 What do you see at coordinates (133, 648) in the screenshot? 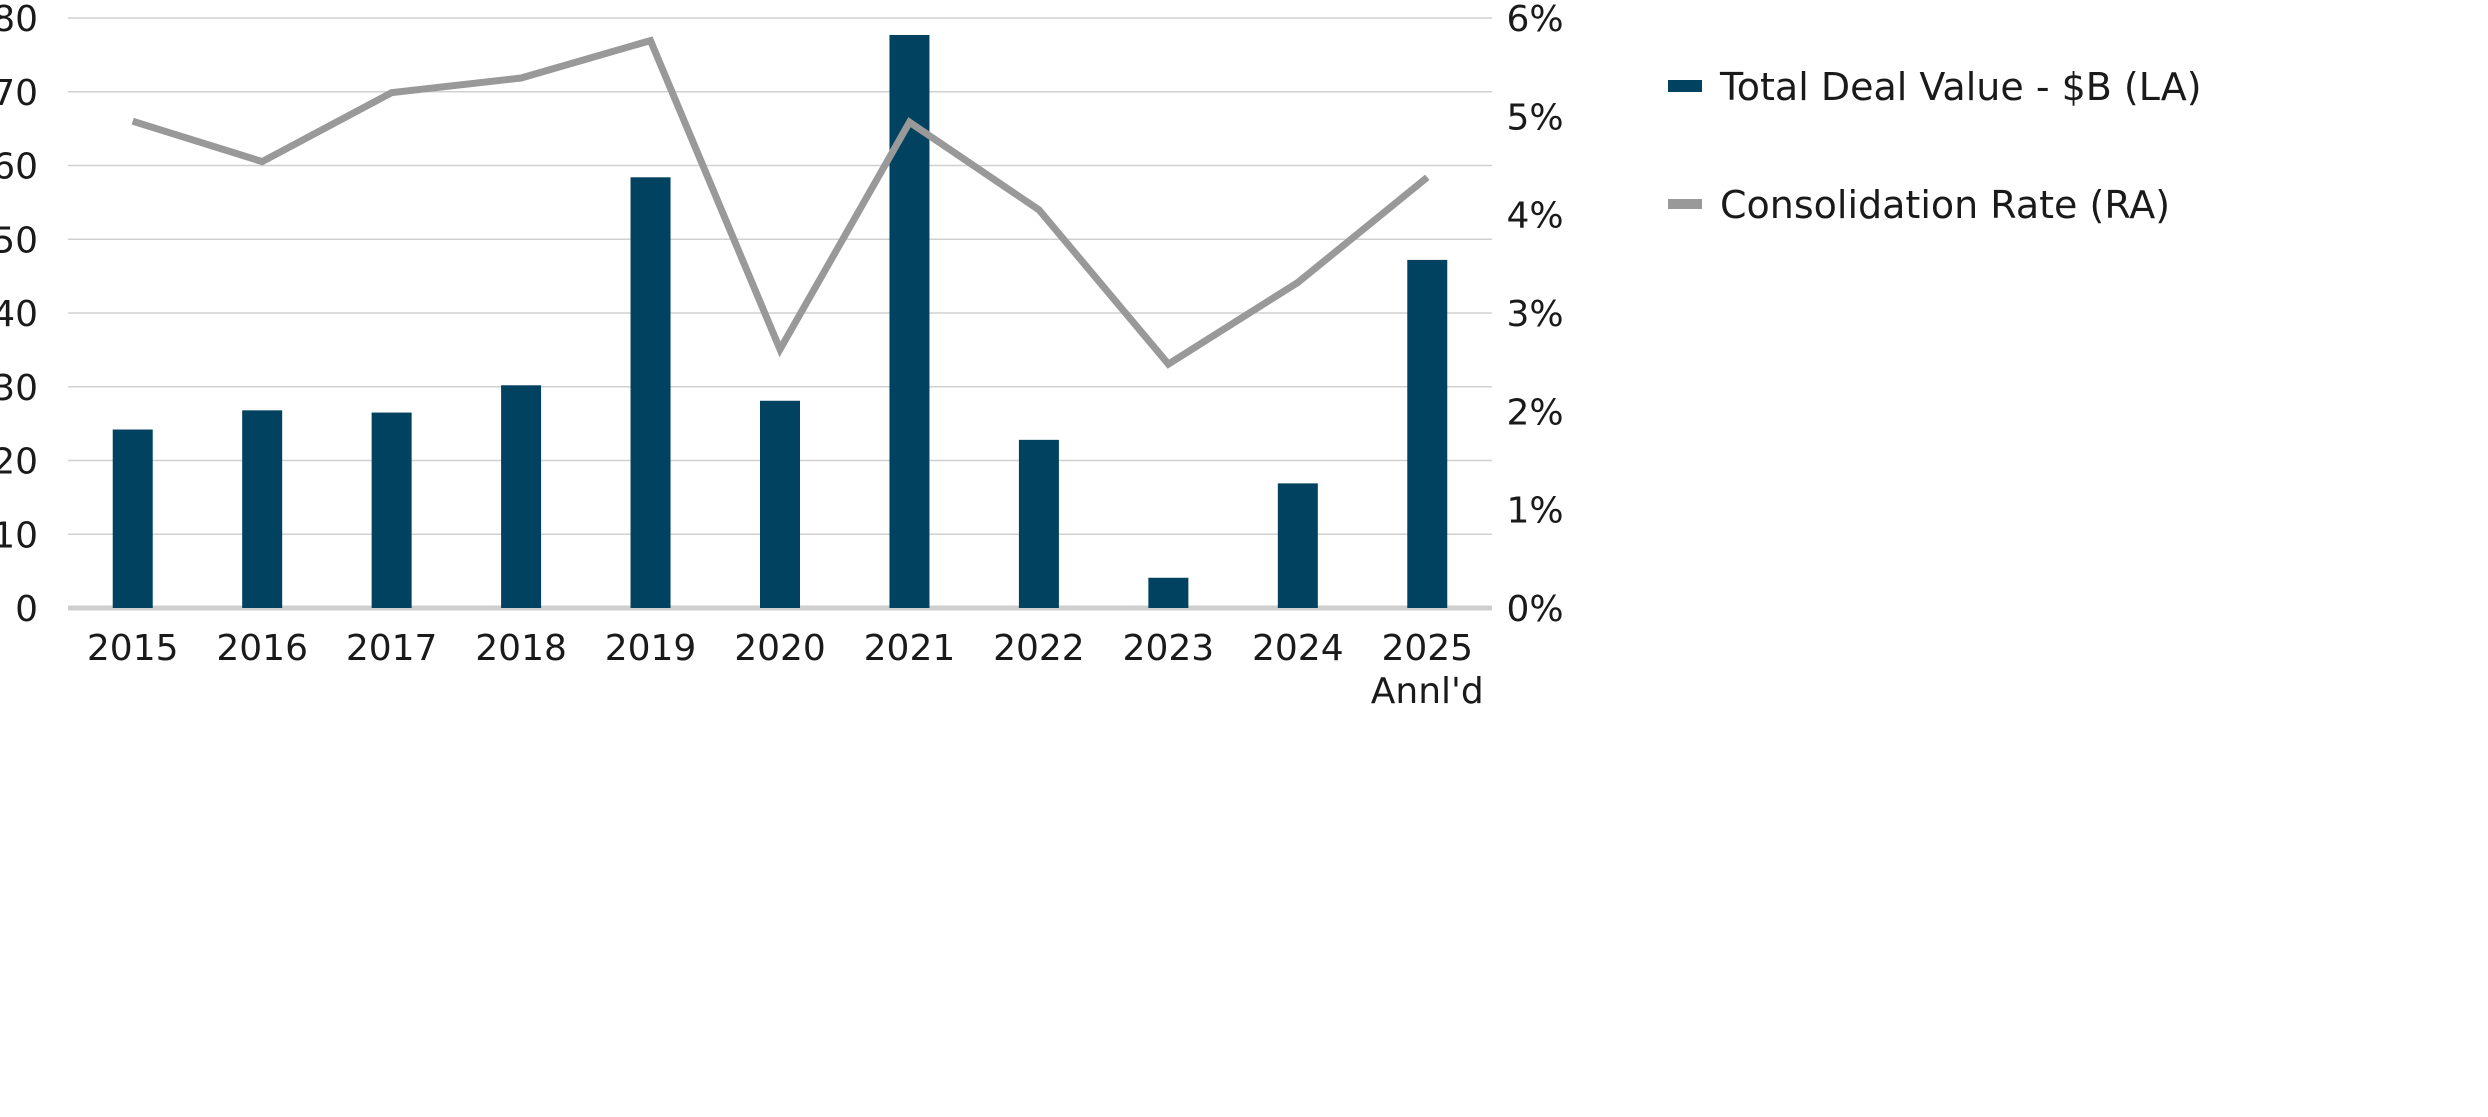
I see `x-tick-label: 2015` at bounding box center [133, 648].